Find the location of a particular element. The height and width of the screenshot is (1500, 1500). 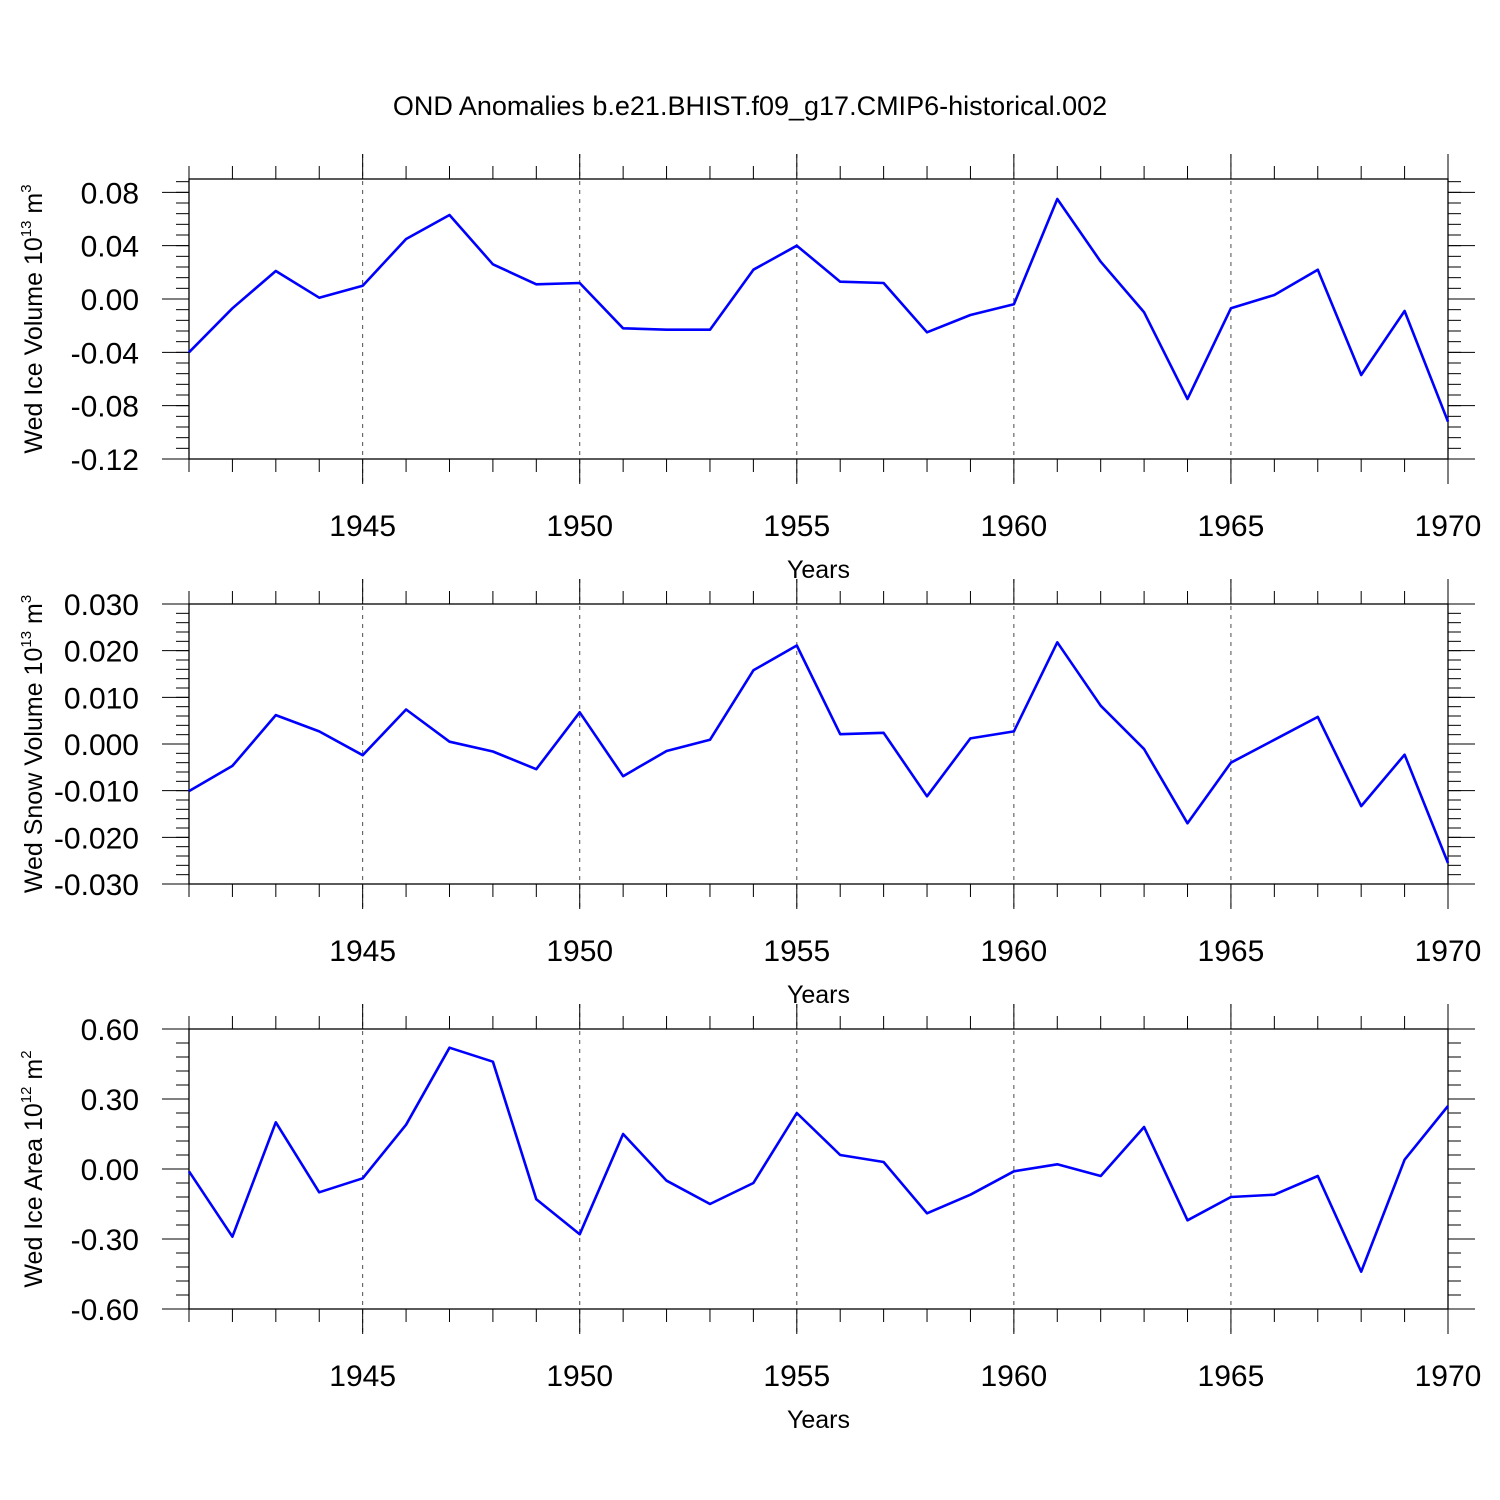

y-tick-label: 0.020 is located at coordinates (101, 652).